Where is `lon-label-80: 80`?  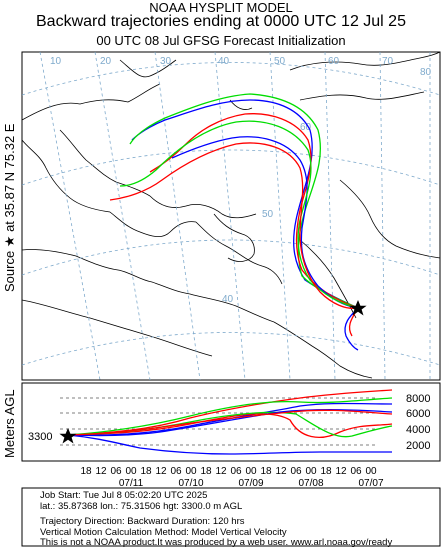 lon-label-80: 80 is located at coordinates (426, 72).